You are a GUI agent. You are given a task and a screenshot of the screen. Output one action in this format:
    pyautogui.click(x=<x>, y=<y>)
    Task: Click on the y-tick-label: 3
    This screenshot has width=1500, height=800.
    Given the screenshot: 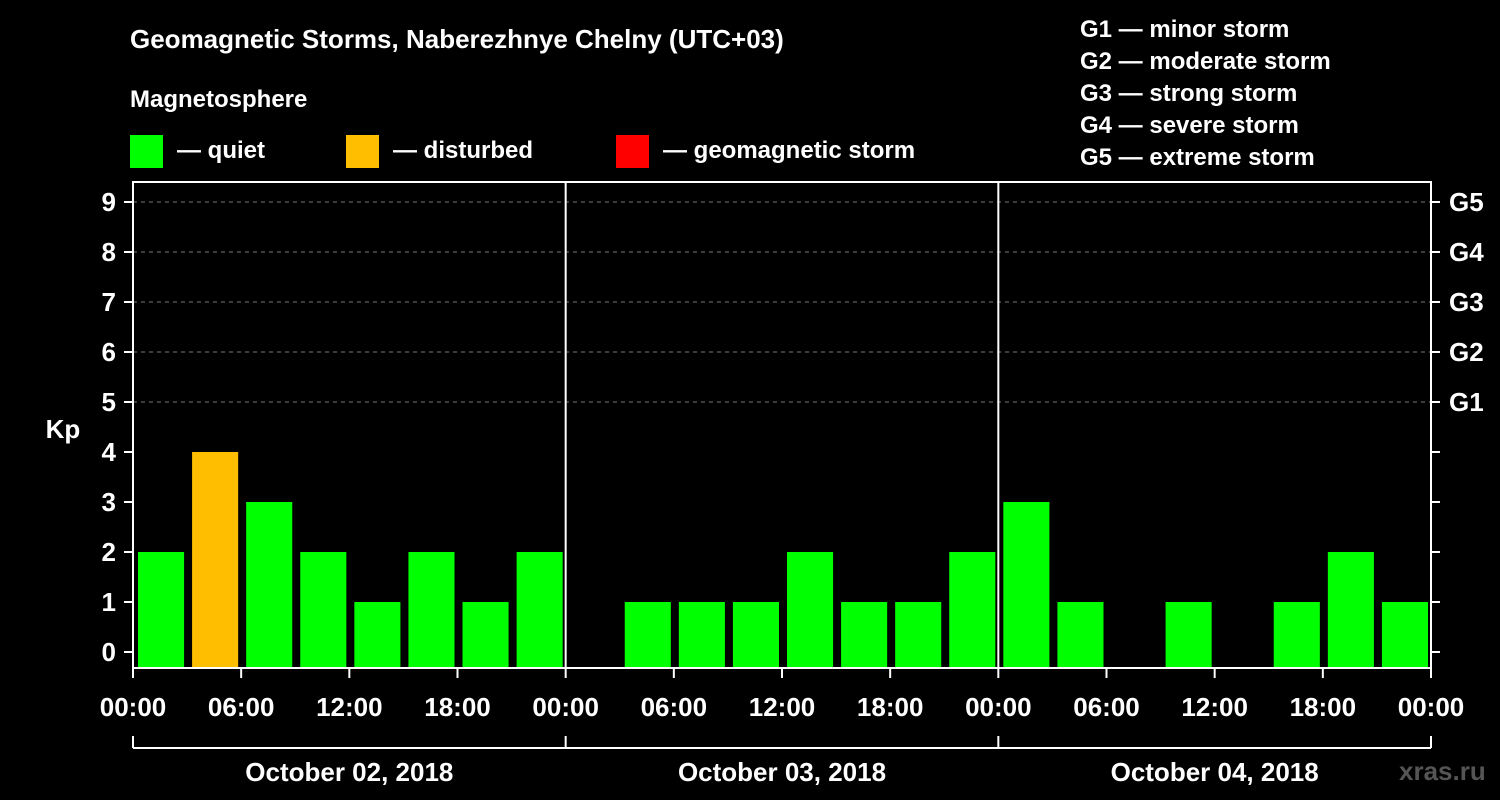 What is the action you would take?
    pyautogui.click(x=109, y=502)
    